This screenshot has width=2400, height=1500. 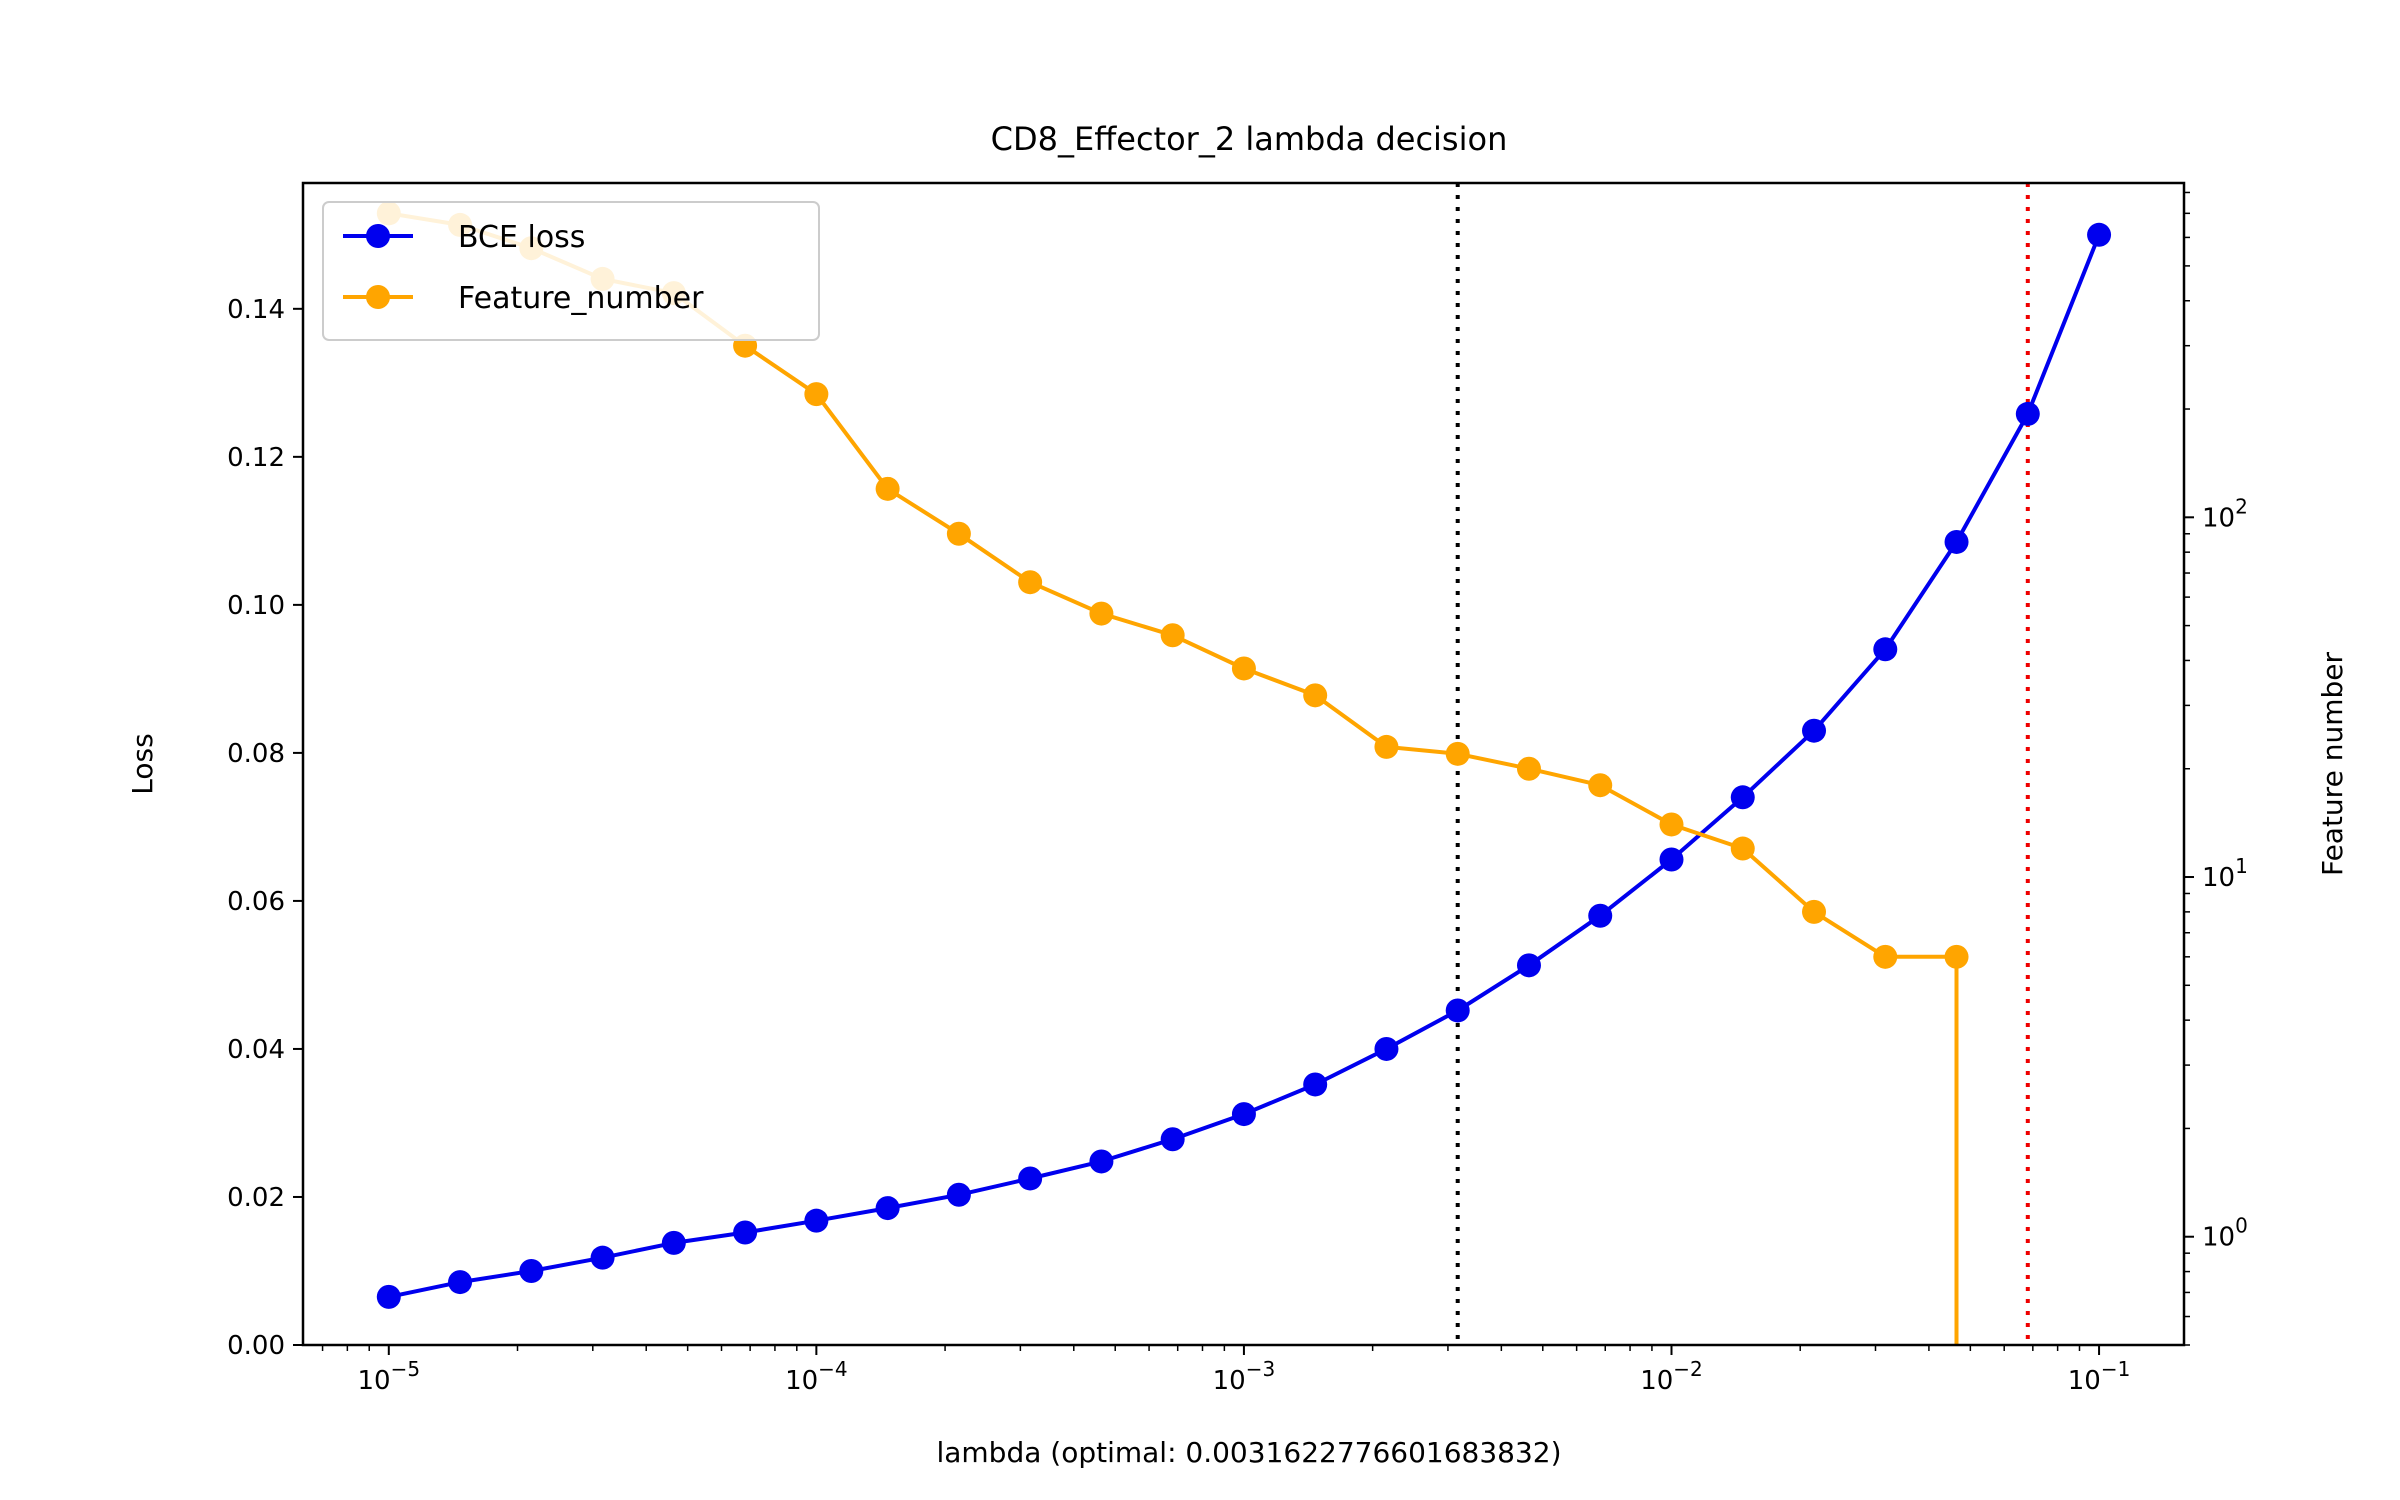 I want to click on y2-axis-label: Feature number, so click(x=2332, y=764).